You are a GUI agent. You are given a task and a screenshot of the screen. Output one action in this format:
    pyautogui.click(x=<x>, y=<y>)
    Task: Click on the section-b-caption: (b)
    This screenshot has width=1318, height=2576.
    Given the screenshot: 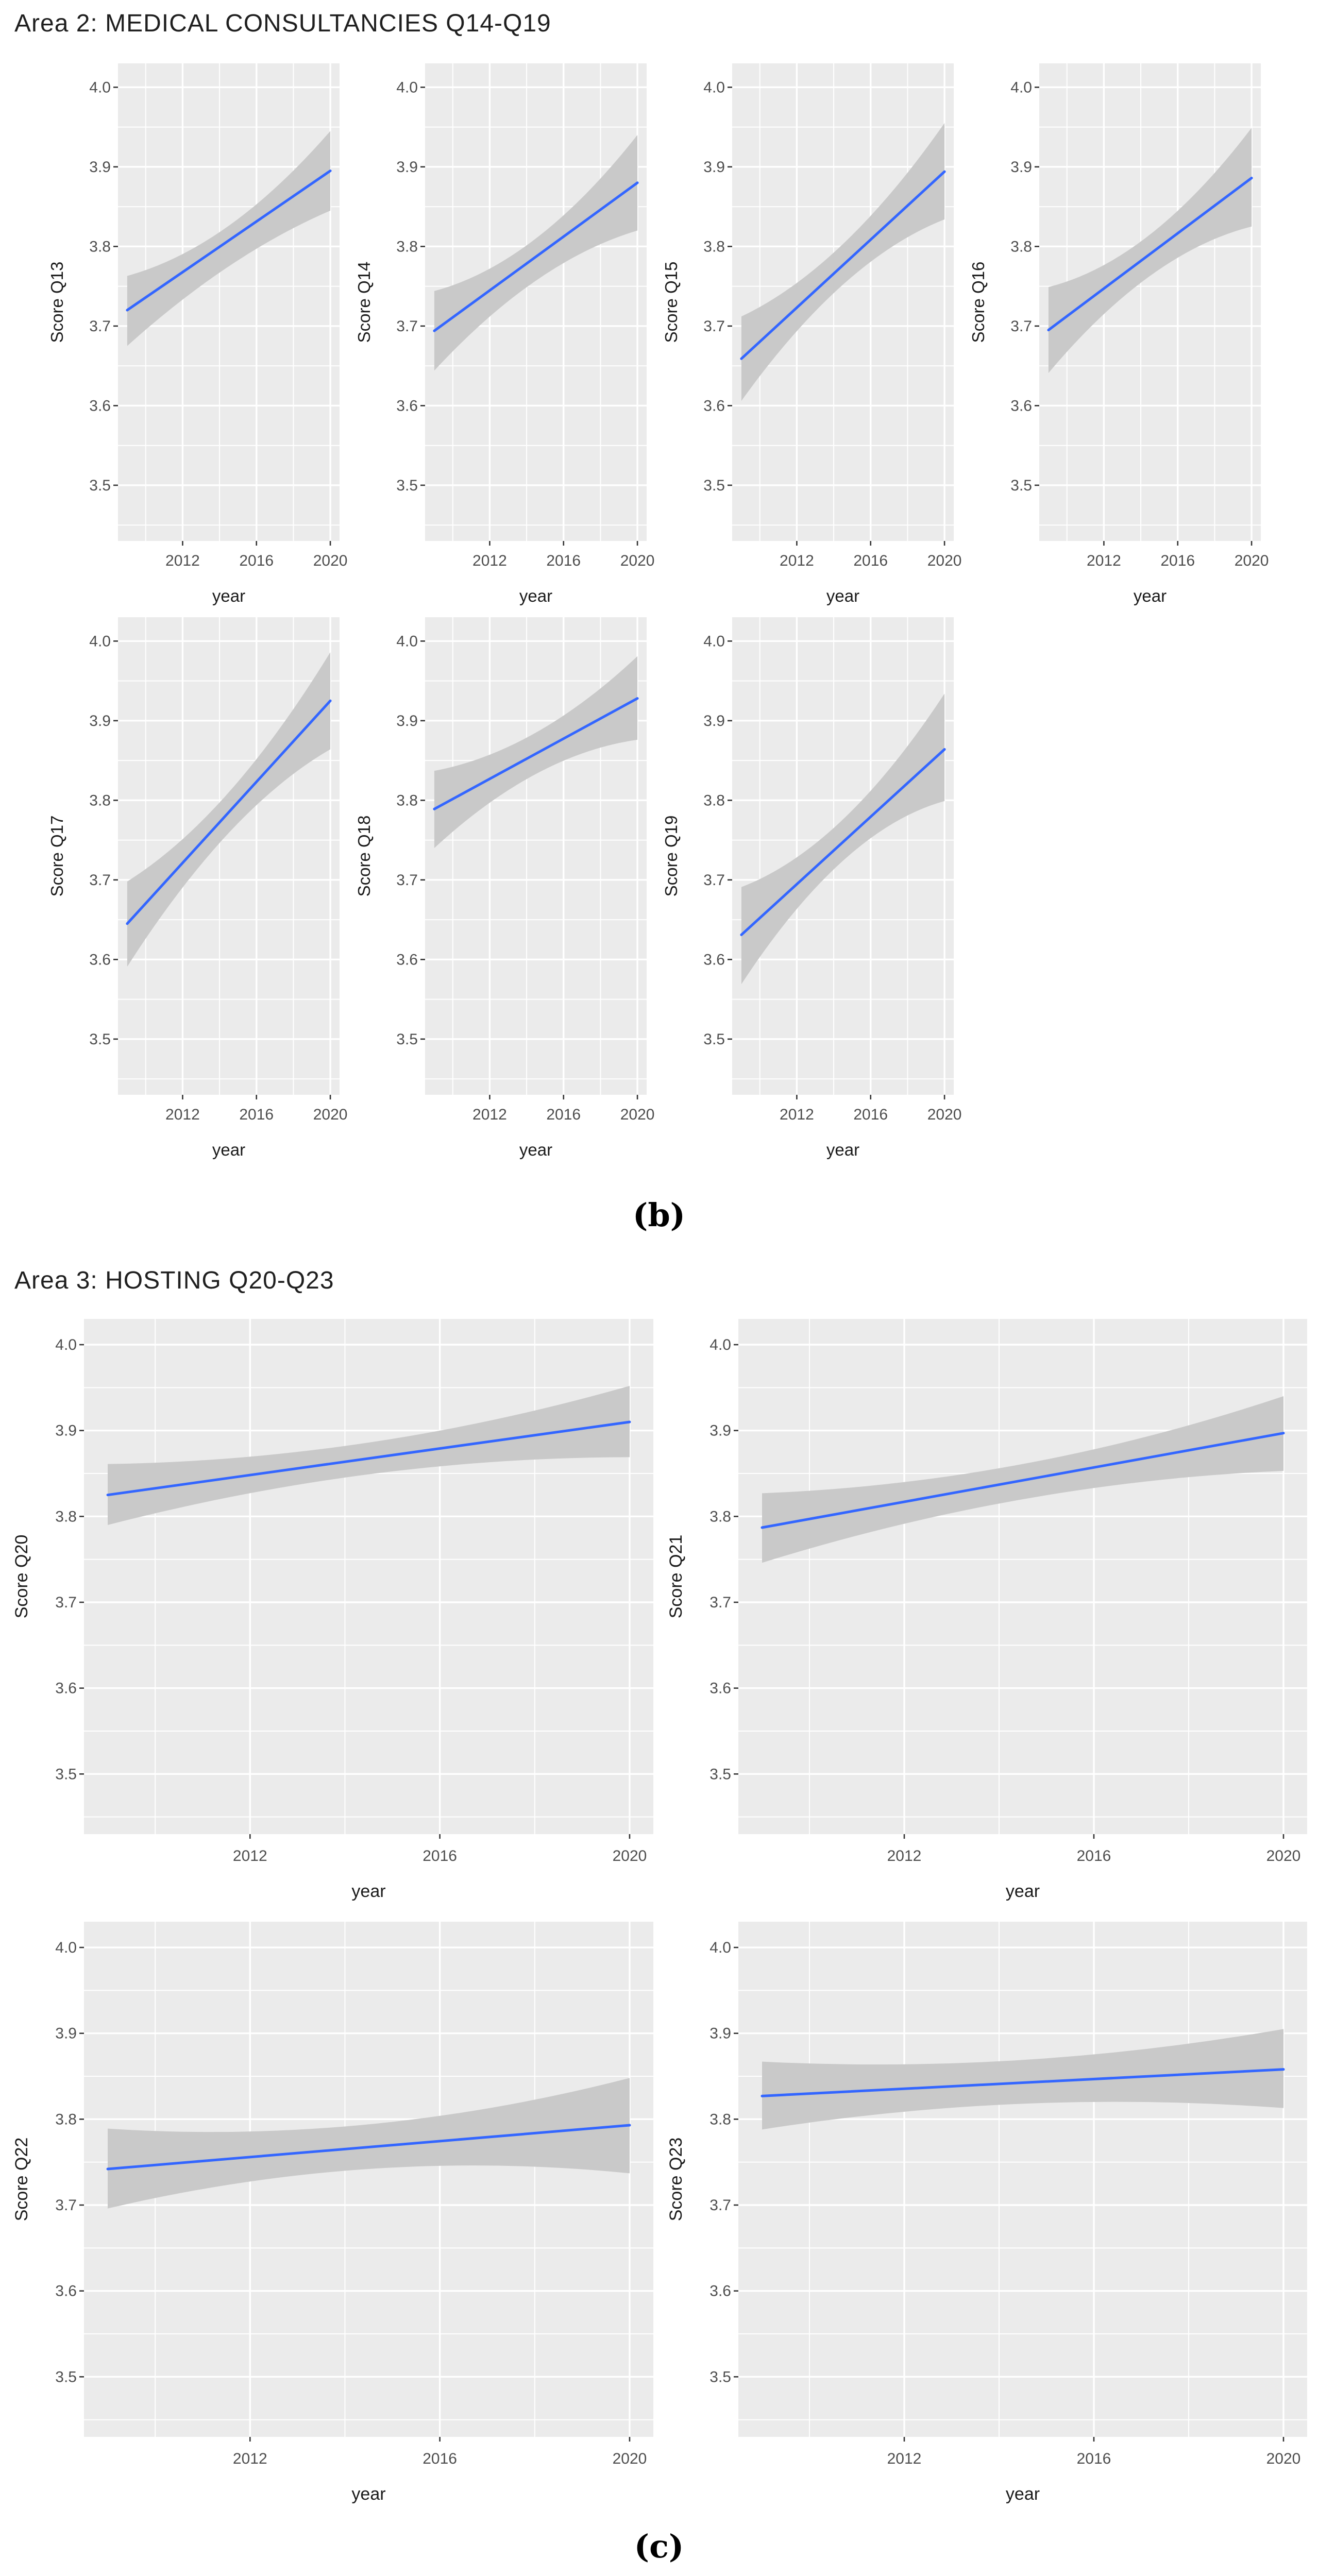 What is the action you would take?
    pyautogui.click(x=659, y=1215)
    